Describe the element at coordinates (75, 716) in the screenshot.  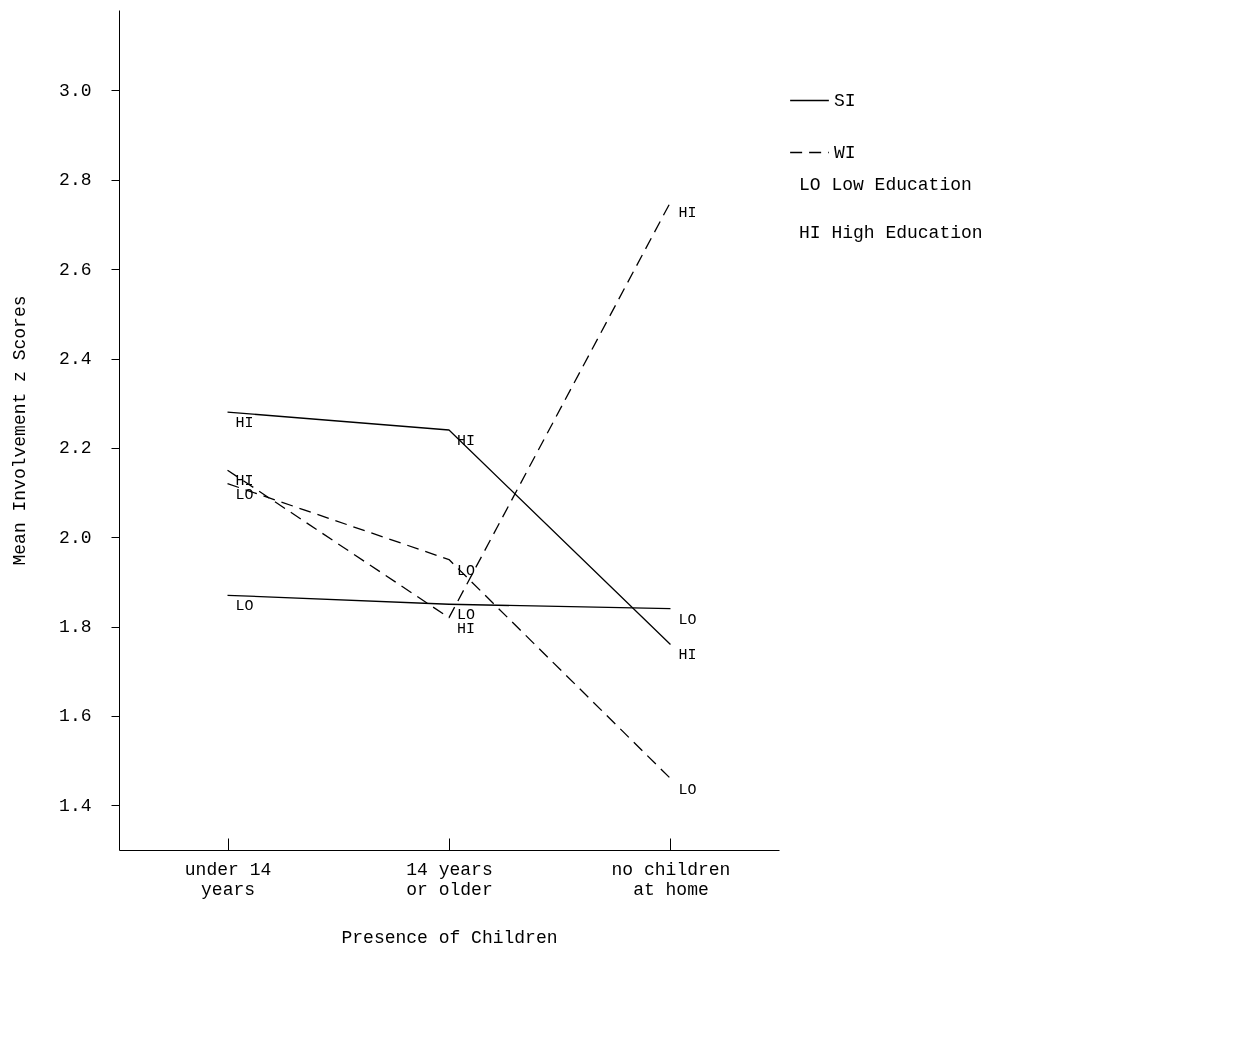
I see `y-tick-label: 1.6` at that location.